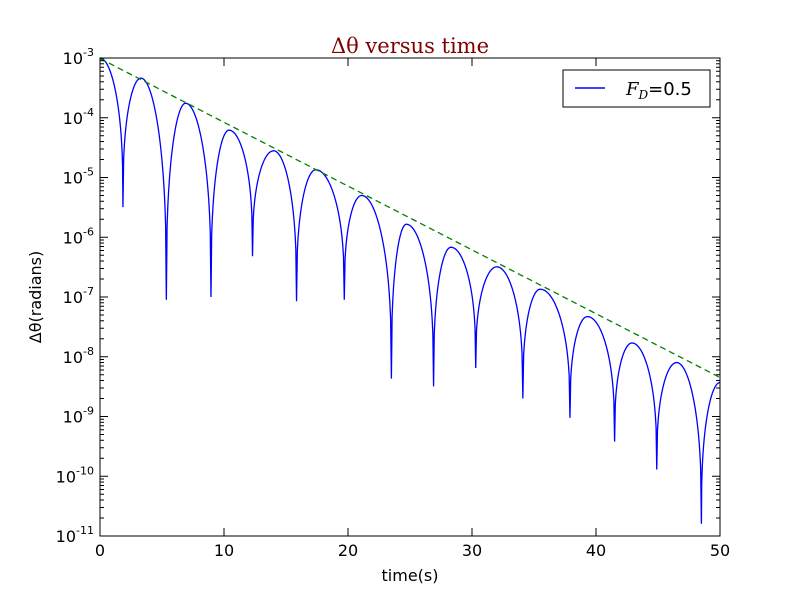  I want to click on y-tick-label: 10⁻³, so click(78, 57).